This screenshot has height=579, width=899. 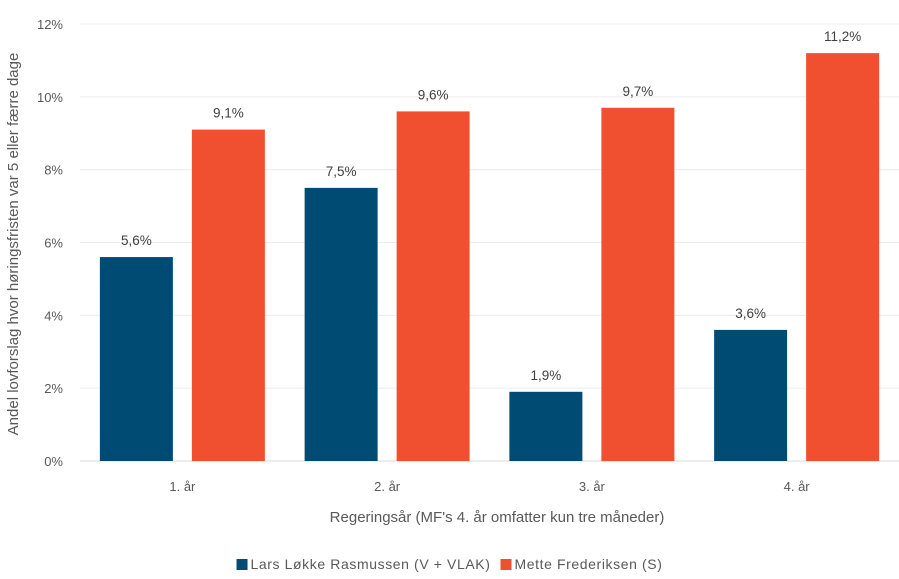 What do you see at coordinates (371, 564) in the screenshot?
I see `legend-label: Lars Løkke Rasmussen (V + VLAK)` at bounding box center [371, 564].